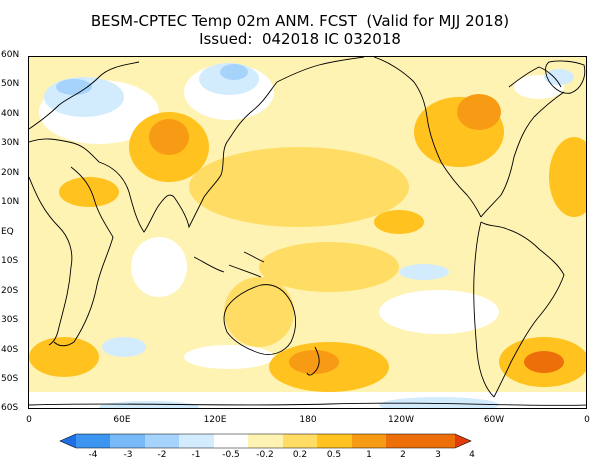 The image size is (600, 464). Describe the element at coordinates (10, 261) in the screenshot. I see `lat-label-10s: 10S` at that location.